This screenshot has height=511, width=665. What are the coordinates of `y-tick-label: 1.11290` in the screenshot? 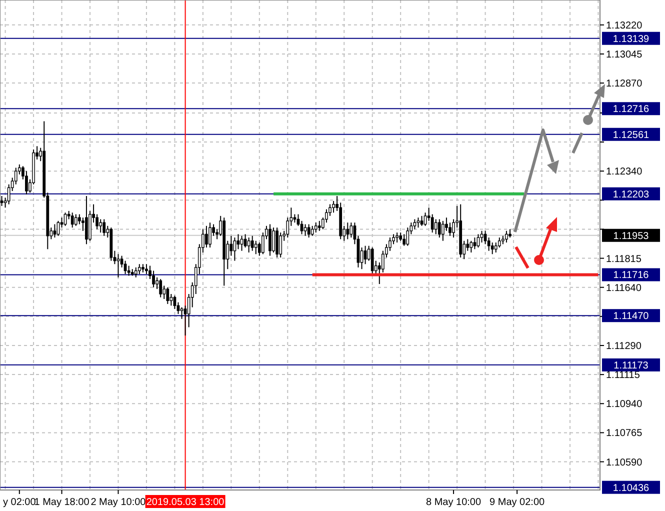 It's located at (624, 346).